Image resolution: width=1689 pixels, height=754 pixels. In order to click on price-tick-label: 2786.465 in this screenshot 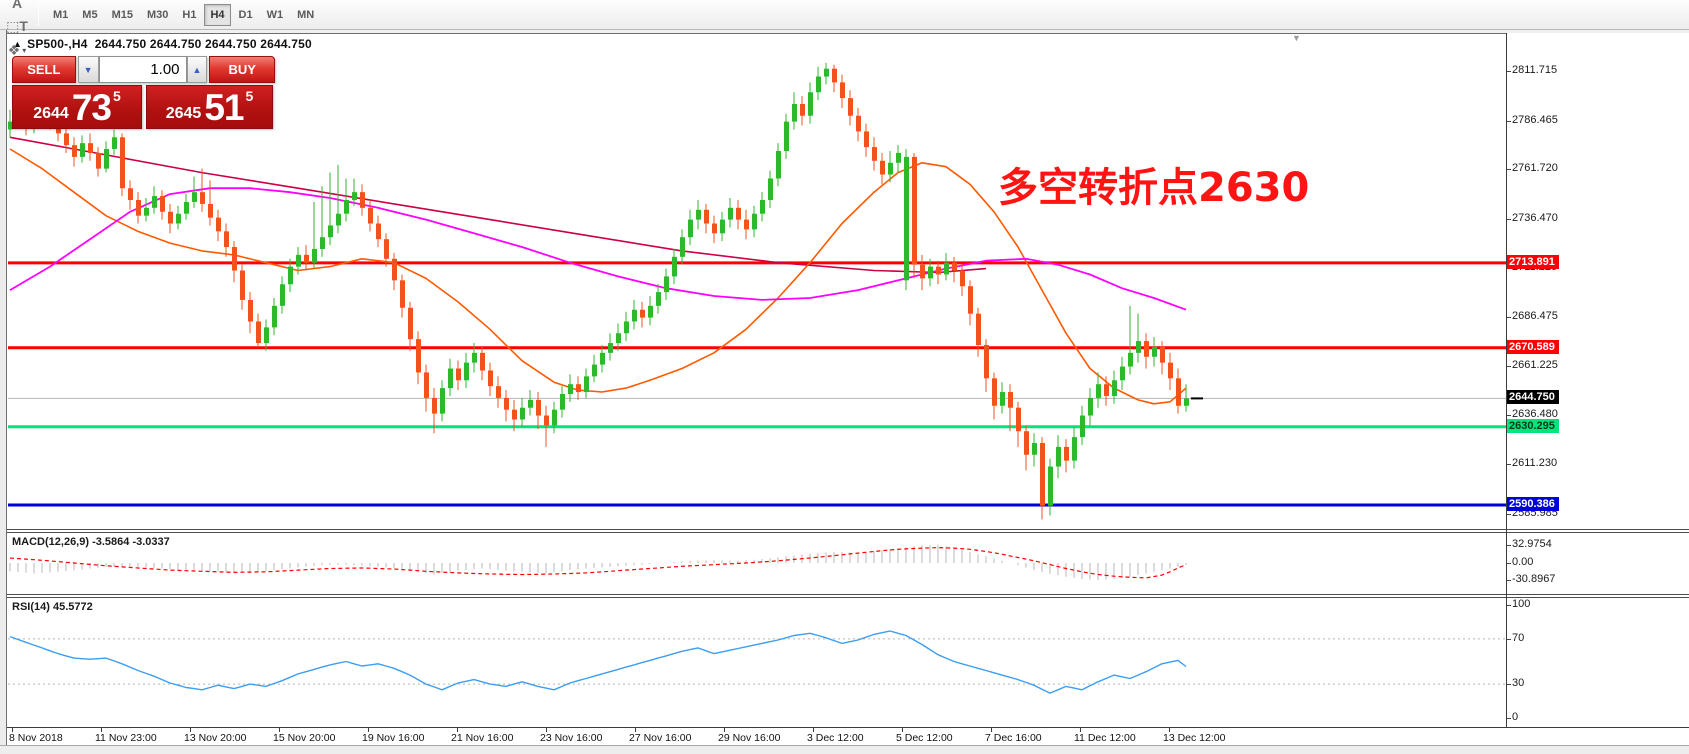, I will do `click(1535, 119)`.